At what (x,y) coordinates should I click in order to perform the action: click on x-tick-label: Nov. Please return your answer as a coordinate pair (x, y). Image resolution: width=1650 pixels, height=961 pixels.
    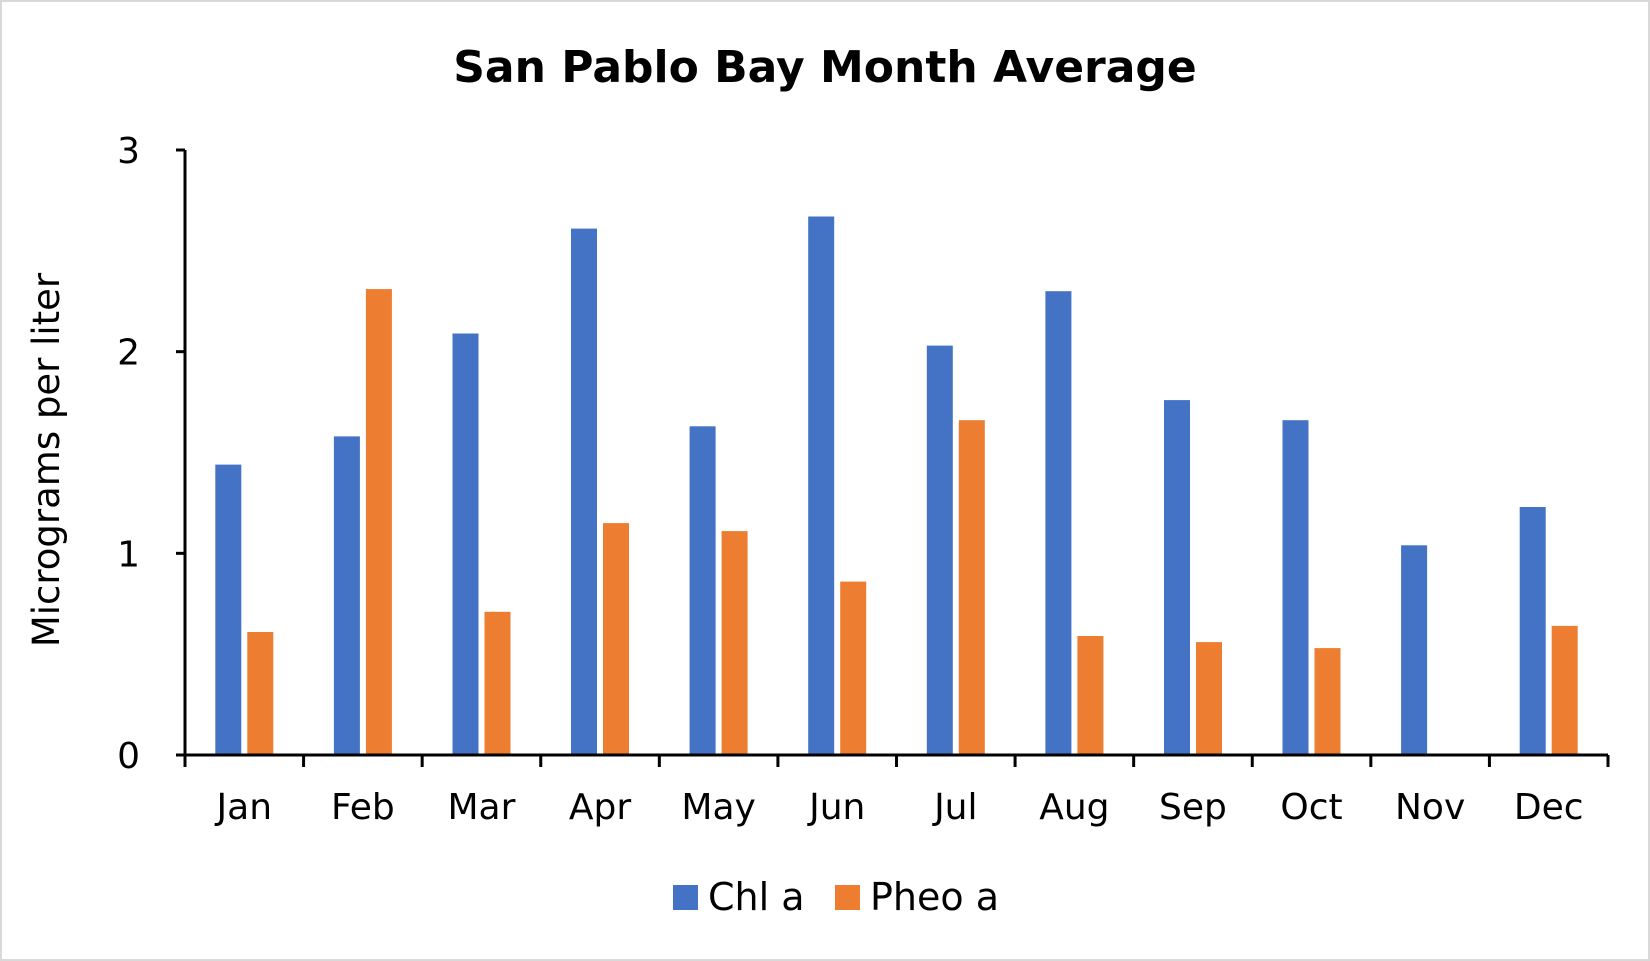
    Looking at the image, I should click on (1430, 807).